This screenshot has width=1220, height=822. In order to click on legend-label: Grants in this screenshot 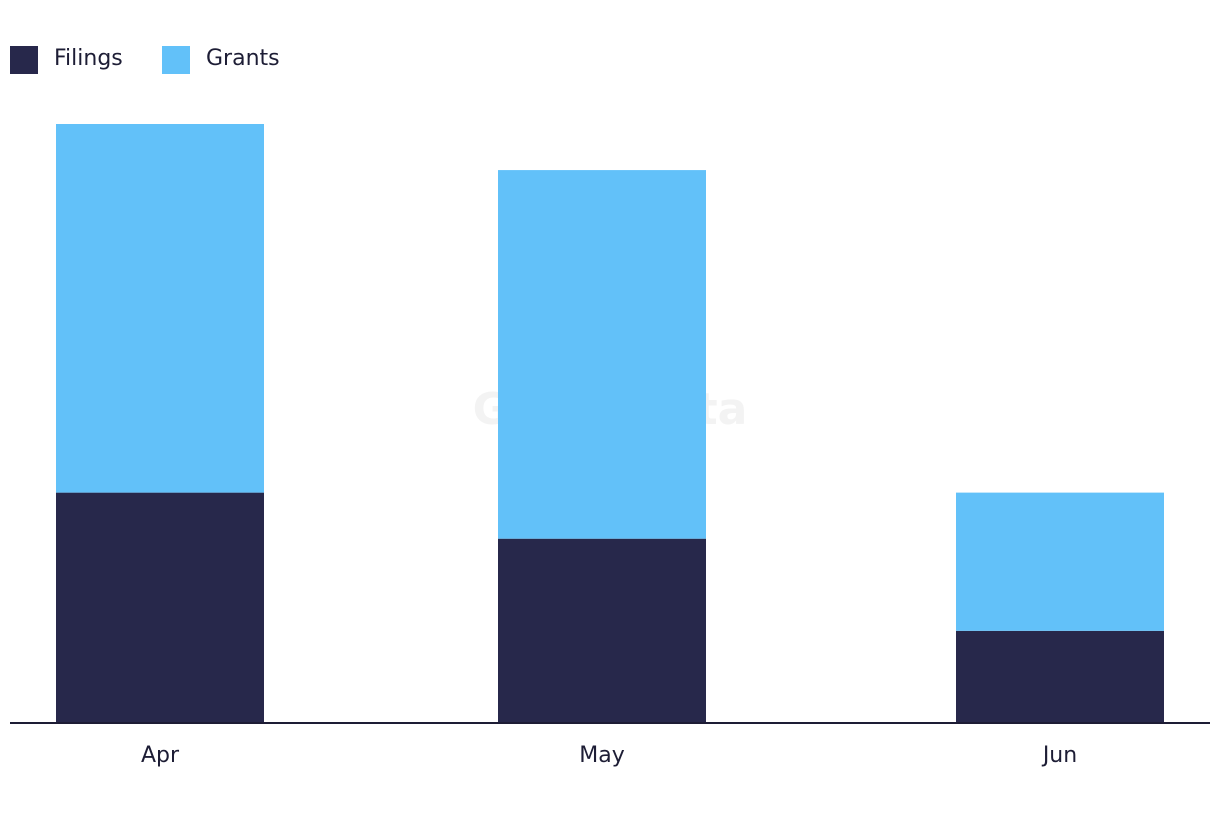, I will do `click(243, 58)`.